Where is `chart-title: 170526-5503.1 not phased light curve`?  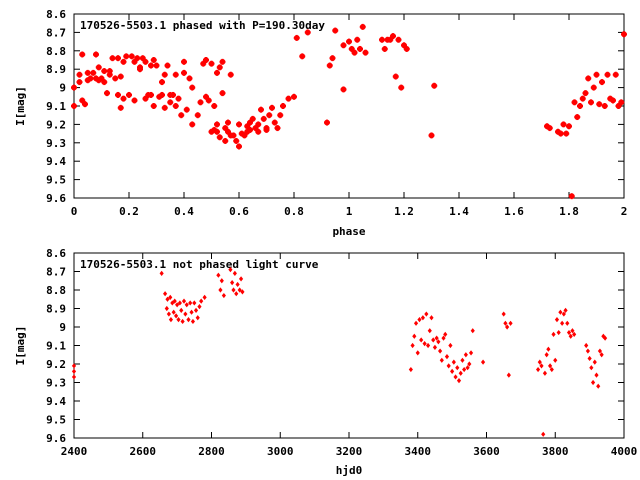 chart-title: 170526-5503.1 not phased light curve is located at coordinates (199, 264).